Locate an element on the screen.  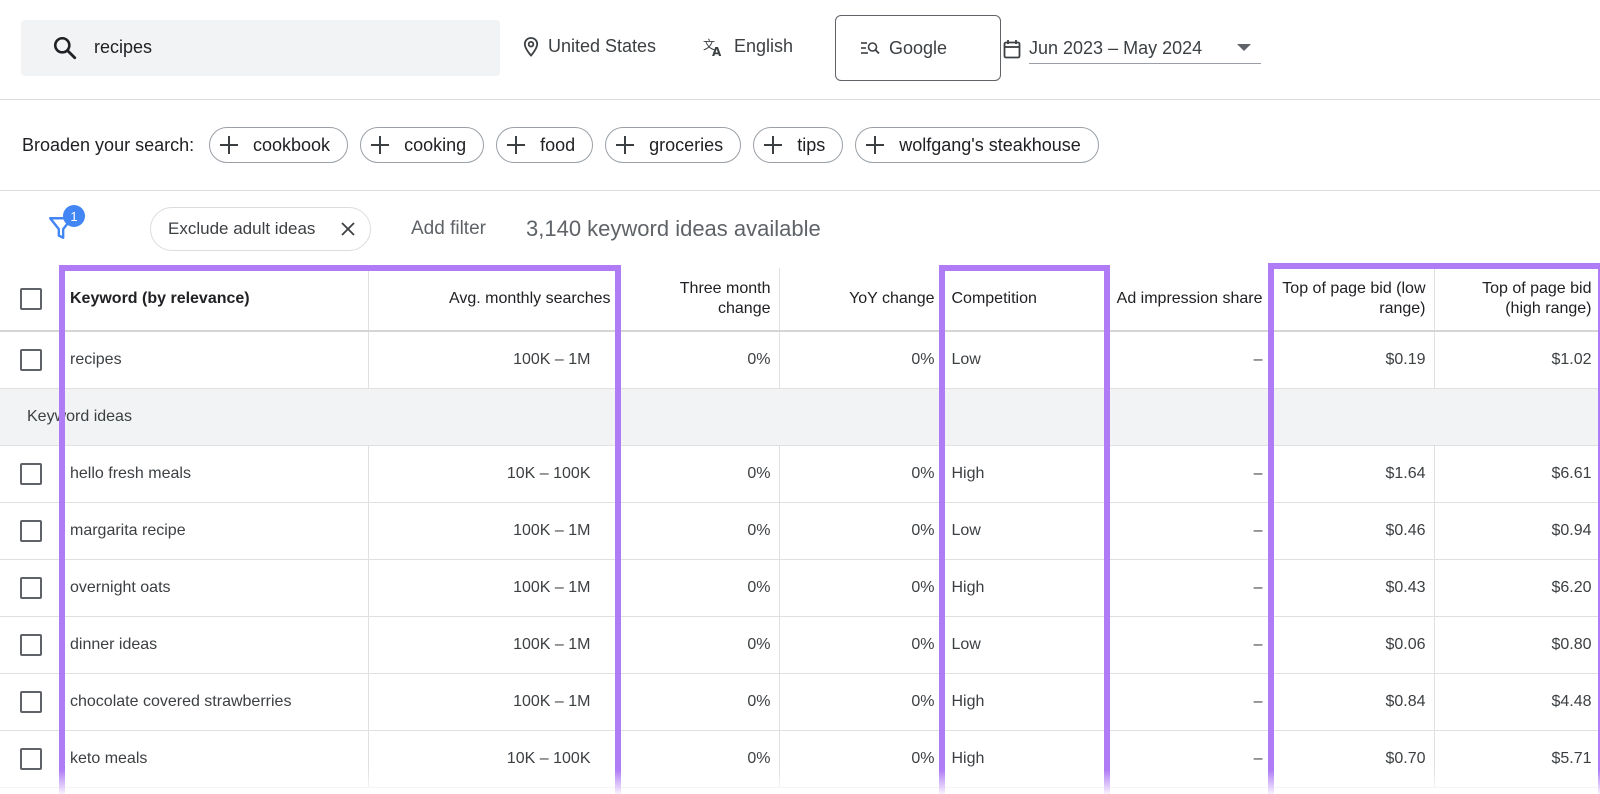
cell-bid-low: $0.06 is located at coordinates (1353, 645).